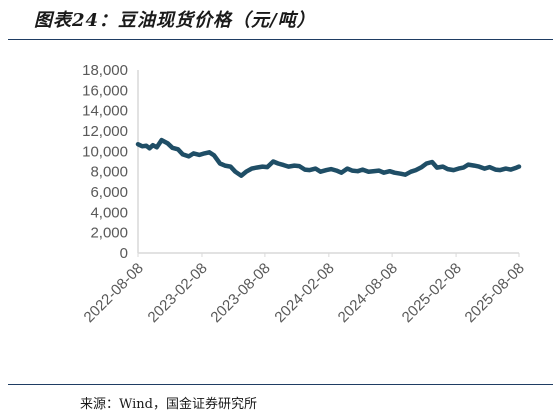  Describe the element at coordinates (328, 157) in the screenshot. I see `series-line` at that location.